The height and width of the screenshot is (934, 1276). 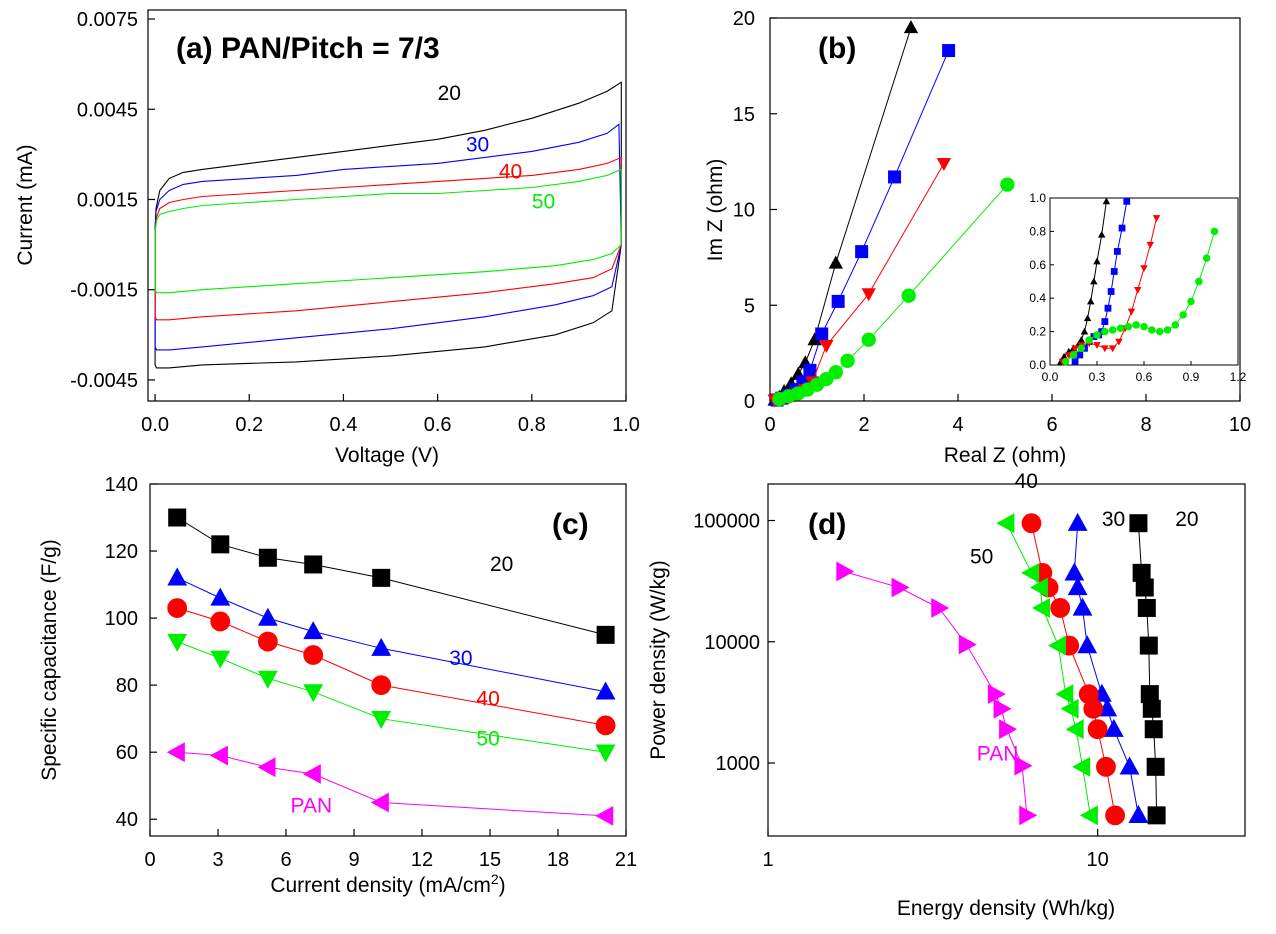 I want to click on inset-x-tick-label: 1.2, so click(x=1238, y=377).